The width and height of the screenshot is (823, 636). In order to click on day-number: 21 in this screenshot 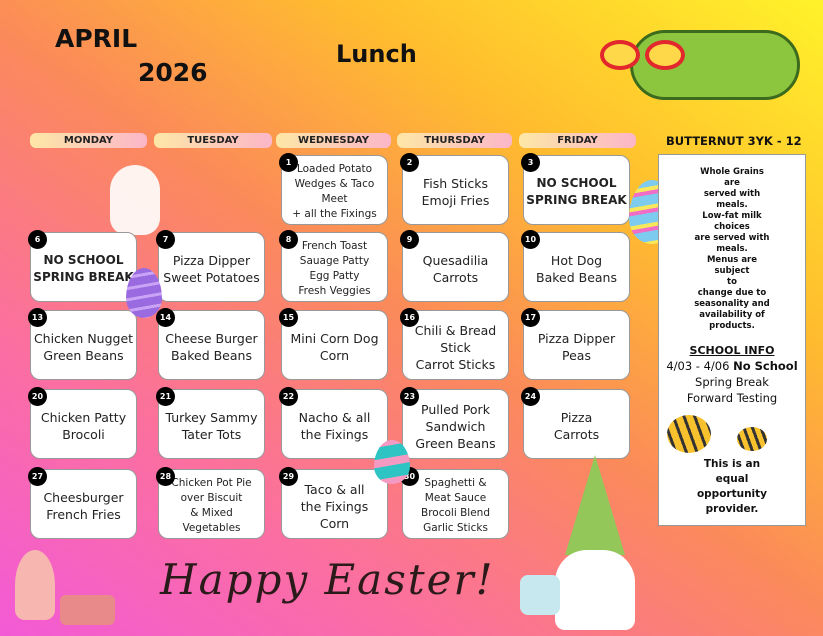, I will do `click(165, 396)`.